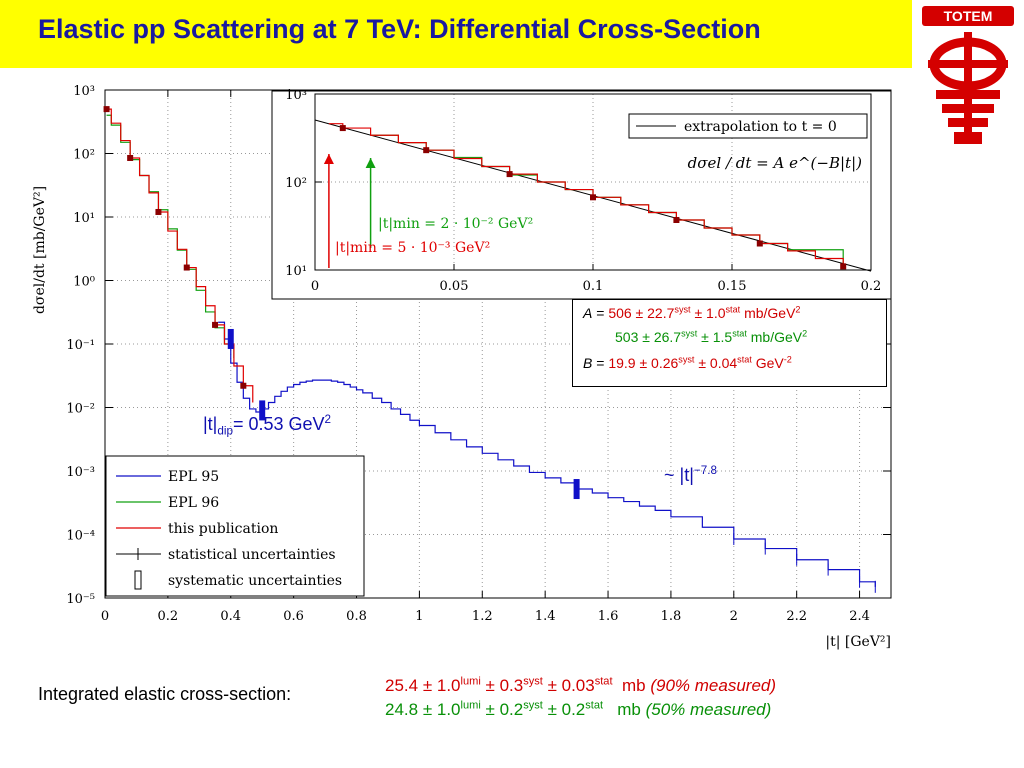 Image resolution: width=1024 pixels, height=768 pixels. I want to click on x-tick-label: 1.2, so click(482, 616).